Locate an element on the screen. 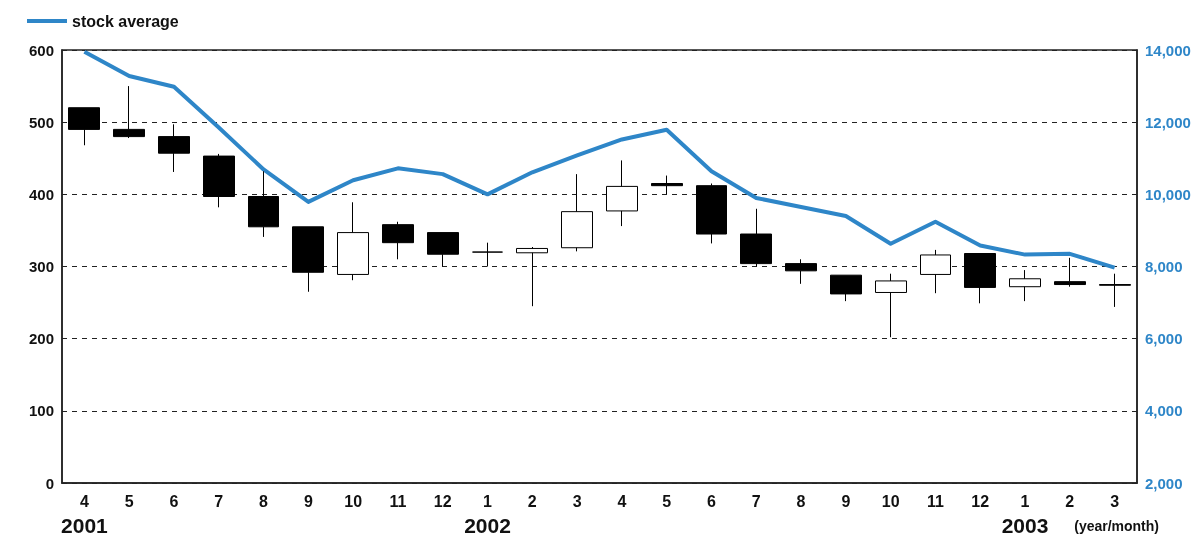  x-tick-label: 1 2003 is located at coordinates (1025, 514).